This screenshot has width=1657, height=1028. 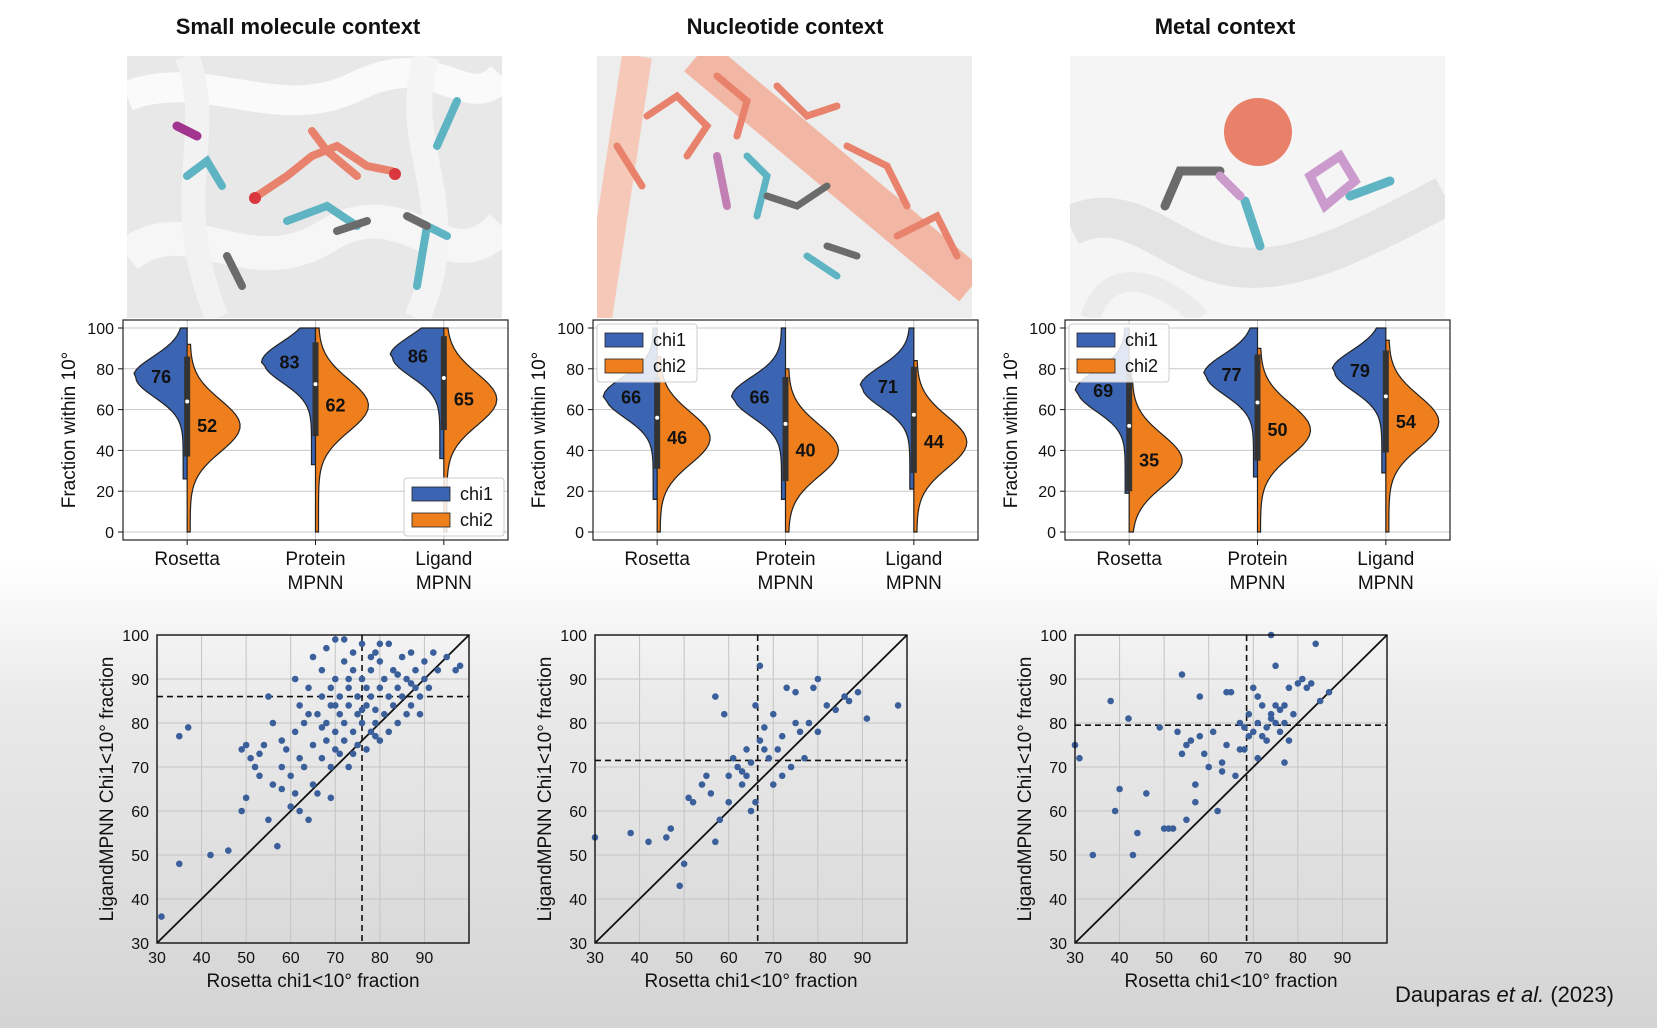 What do you see at coordinates (213, 438) in the screenshot?
I see `violin-chi2` at bounding box center [213, 438].